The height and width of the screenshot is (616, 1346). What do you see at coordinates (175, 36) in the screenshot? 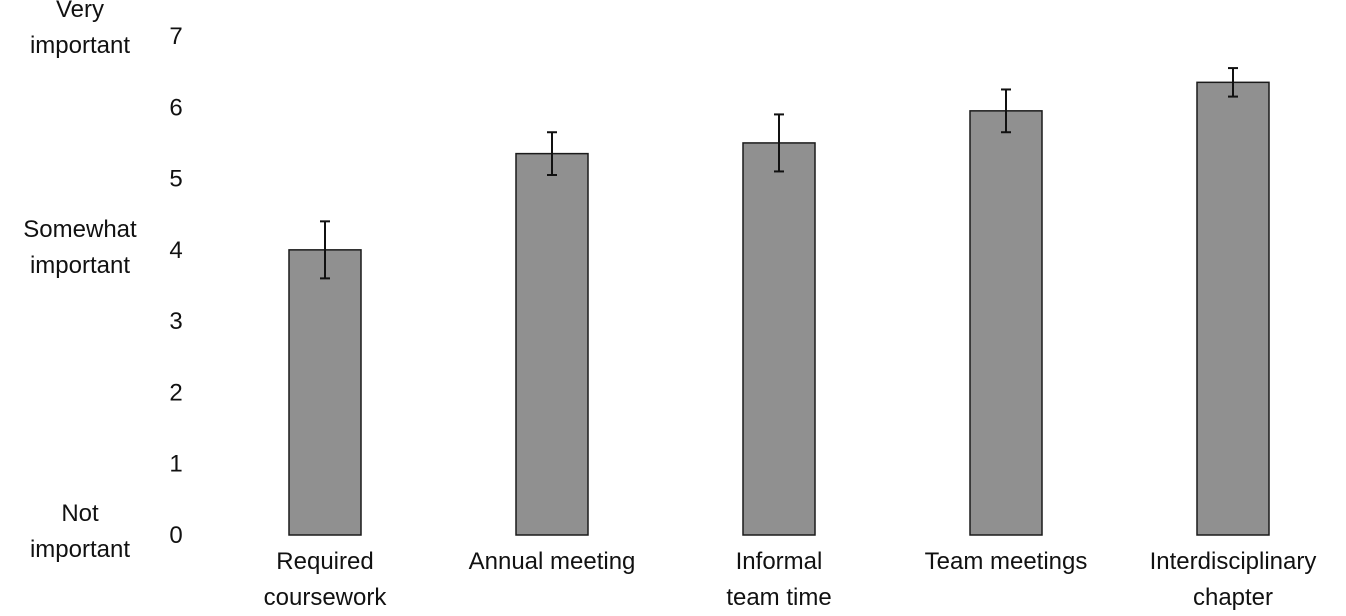
I see `y-tick-label: 7` at bounding box center [175, 36].